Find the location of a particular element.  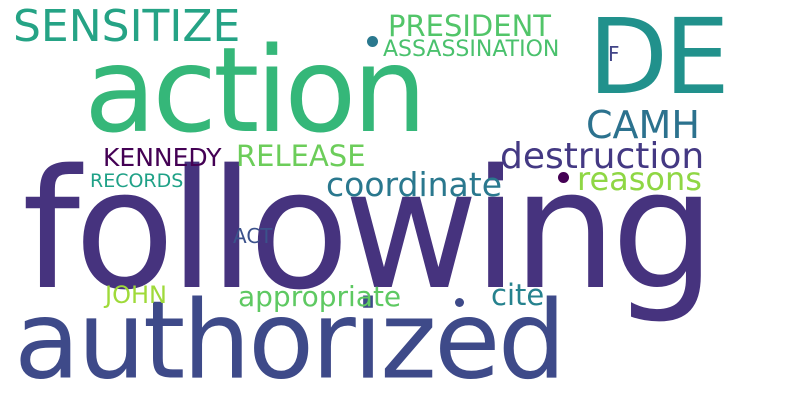

word-coordinate: coordinate is located at coordinates (414, 184).